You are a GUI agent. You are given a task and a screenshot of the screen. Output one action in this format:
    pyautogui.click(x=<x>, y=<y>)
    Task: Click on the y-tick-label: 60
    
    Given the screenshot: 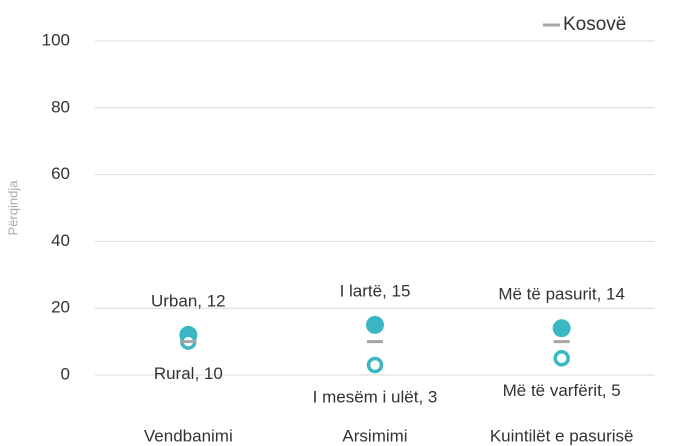 What is the action you would take?
    pyautogui.click(x=60, y=173)
    